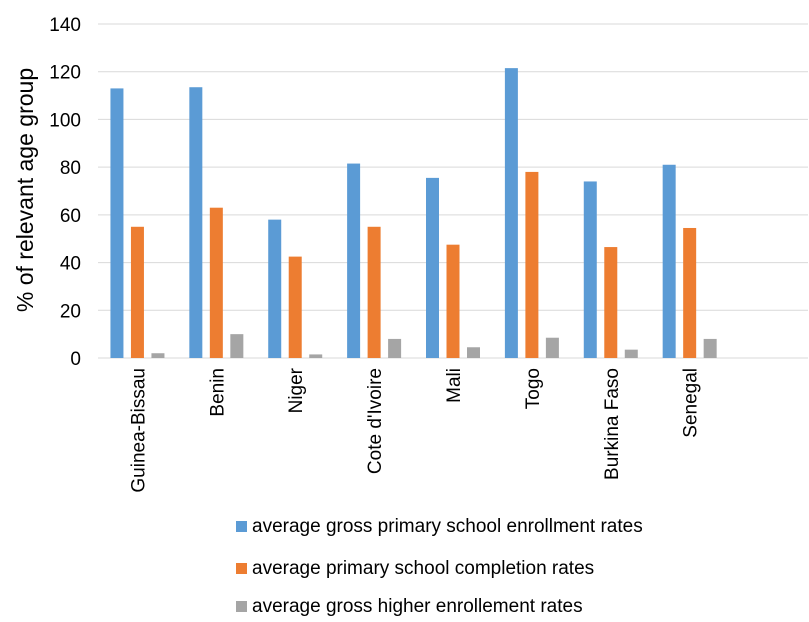 Image resolution: width=809 pixels, height=622 pixels. What do you see at coordinates (70, 216) in the screenshot?
I see `y-tick-label: 60` at bounding box center [70, 216].